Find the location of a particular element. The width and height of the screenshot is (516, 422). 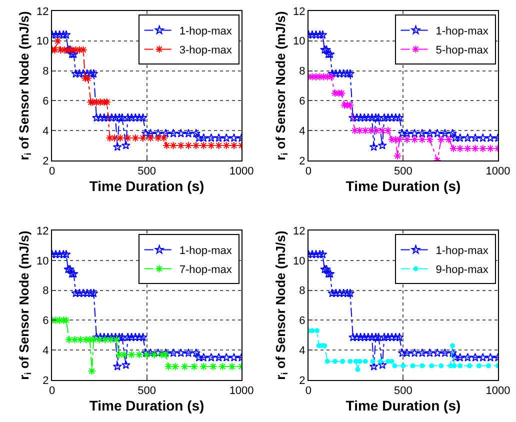

legend-label: 9-hop-max is located at coordinates (462, 270).